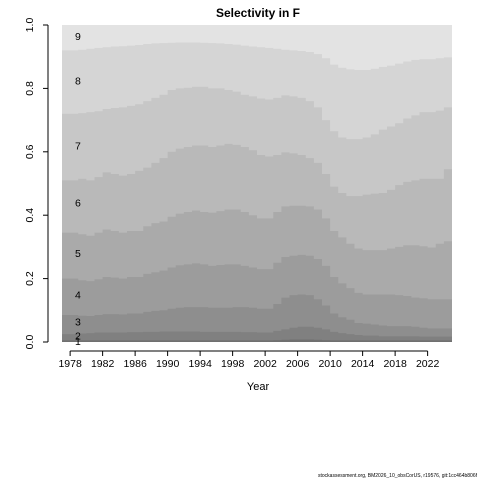 The width and height of the screenshot is (480, 480). I want to click on x-tick-label-1978: 1978, so click(70, 364).